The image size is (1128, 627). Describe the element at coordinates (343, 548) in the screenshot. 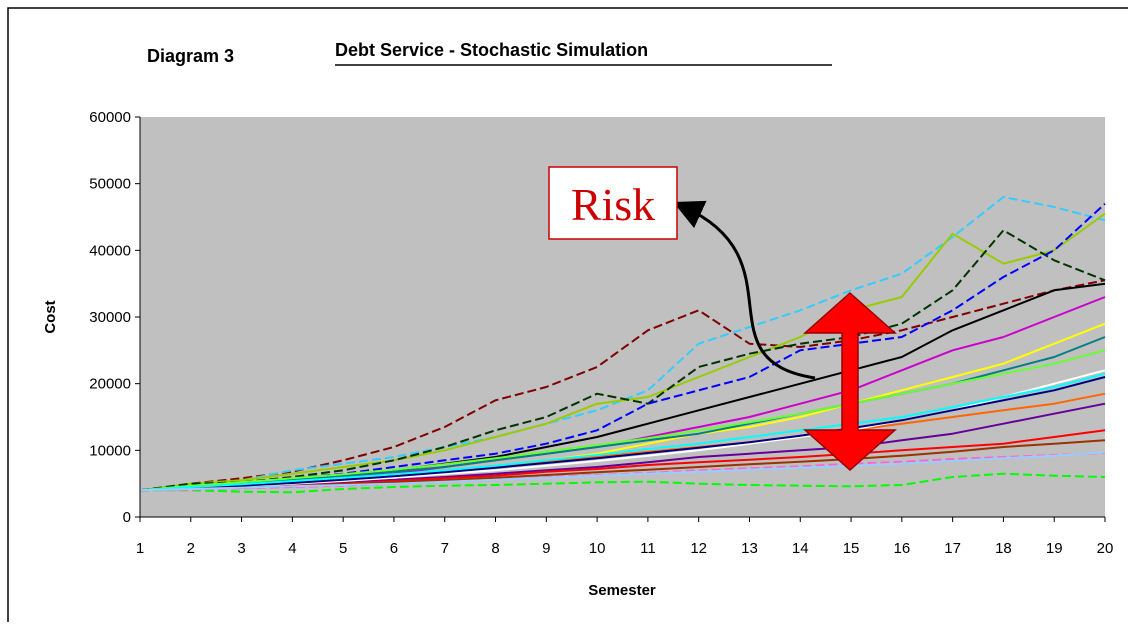

I see `x-tick-label: 5` at that location.